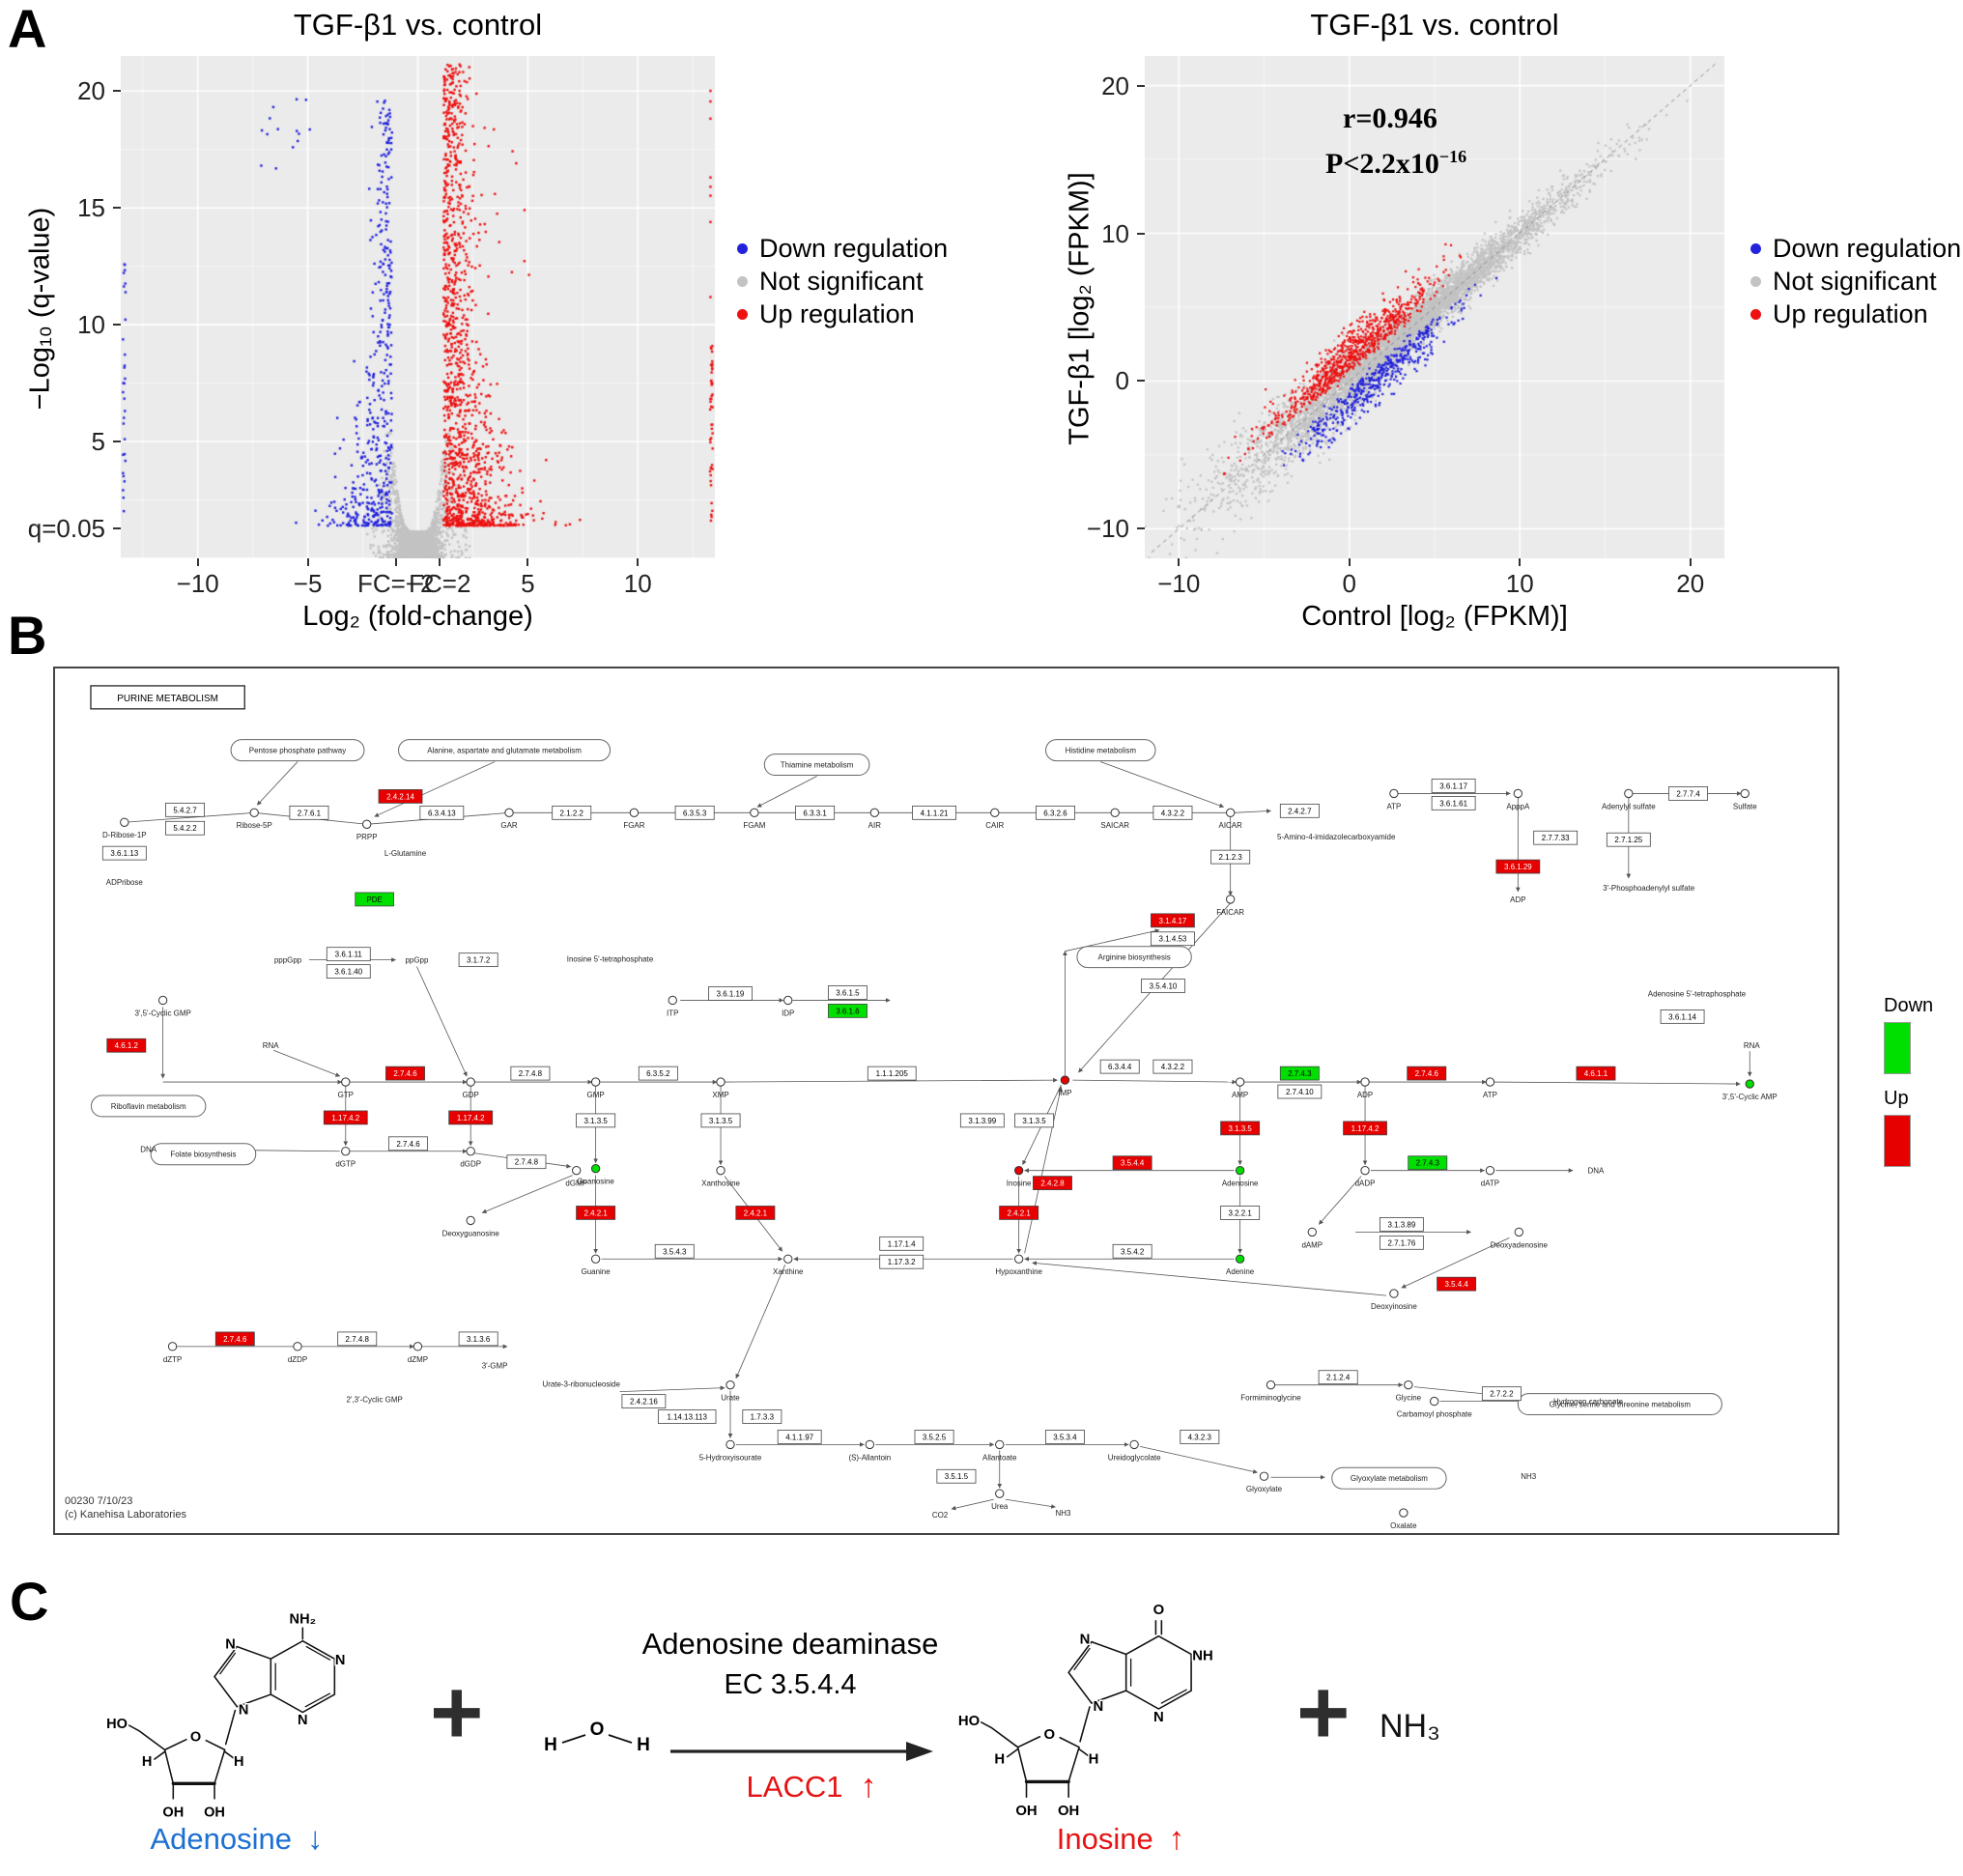  Describe the element at coordinates (315, 1838) in the screenshot. I see `down-arrow-icon: ↓` at that location.